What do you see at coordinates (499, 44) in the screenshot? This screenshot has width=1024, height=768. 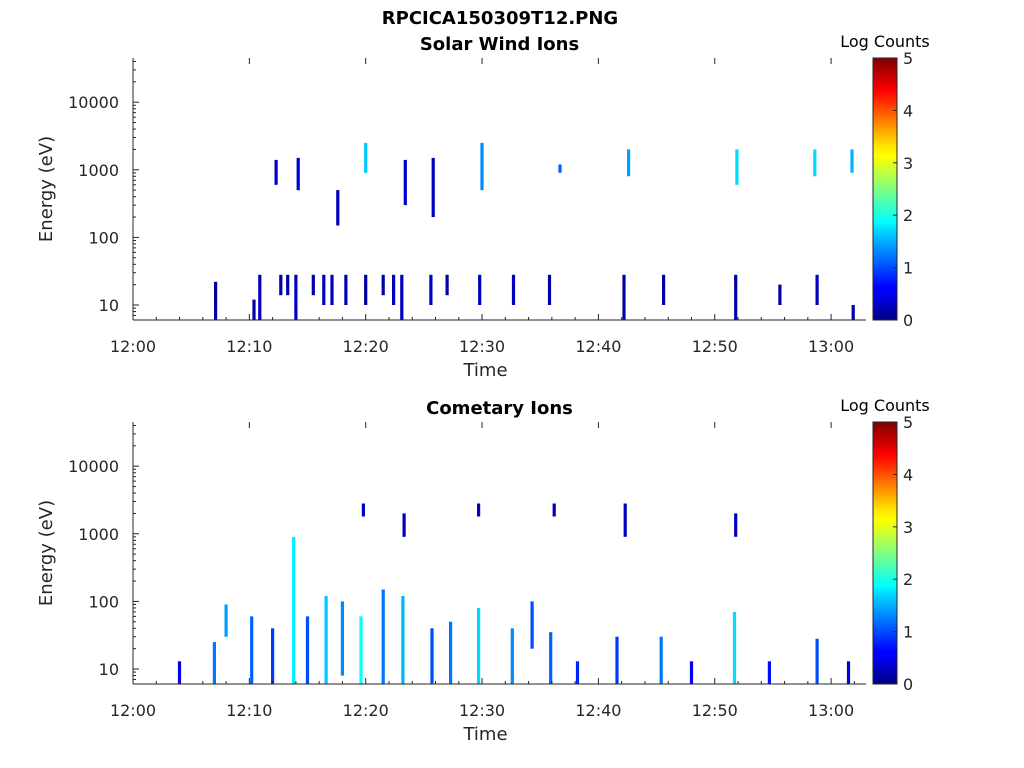 I see `plot-title: Solar Wind Ions` at bounding box center [499, 44].